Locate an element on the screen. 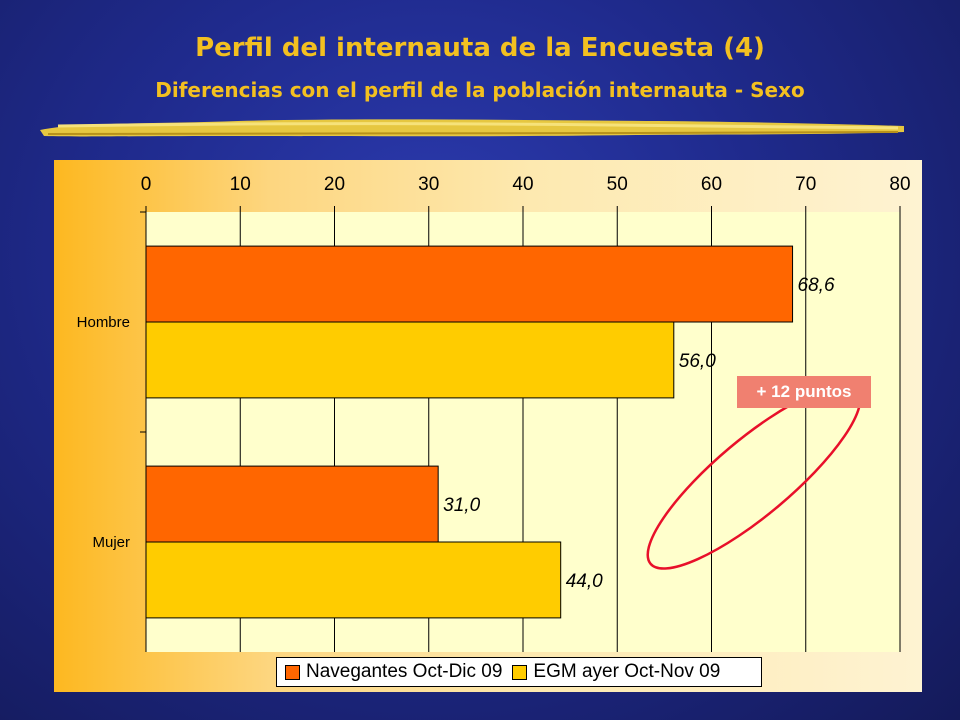 This screenshot has height=720, width=960. legend-label-egm: EGM ayer Oct-Nov 09 is located at coordinates (627, 671).